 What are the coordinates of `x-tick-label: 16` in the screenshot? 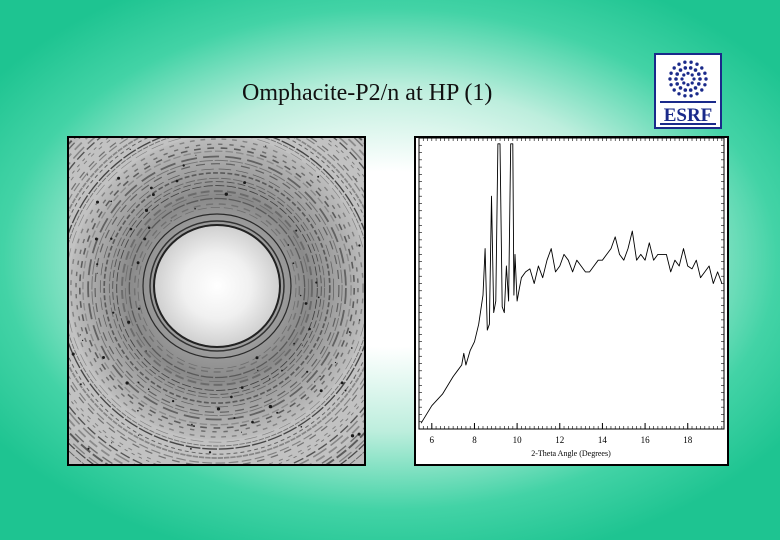 It's located at (646, 440).